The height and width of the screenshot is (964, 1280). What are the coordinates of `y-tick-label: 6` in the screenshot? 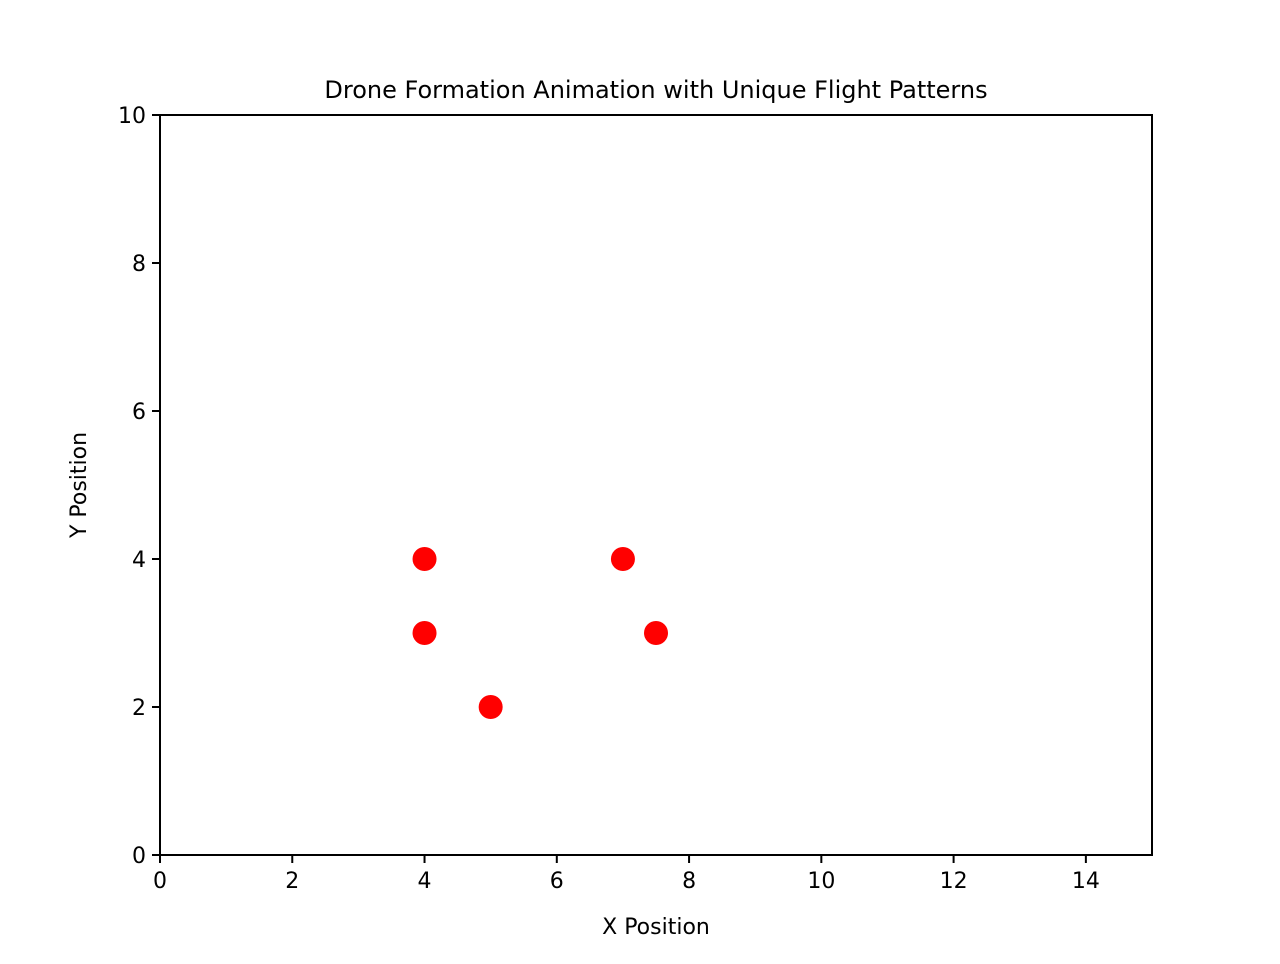 It's located at (139, 412).